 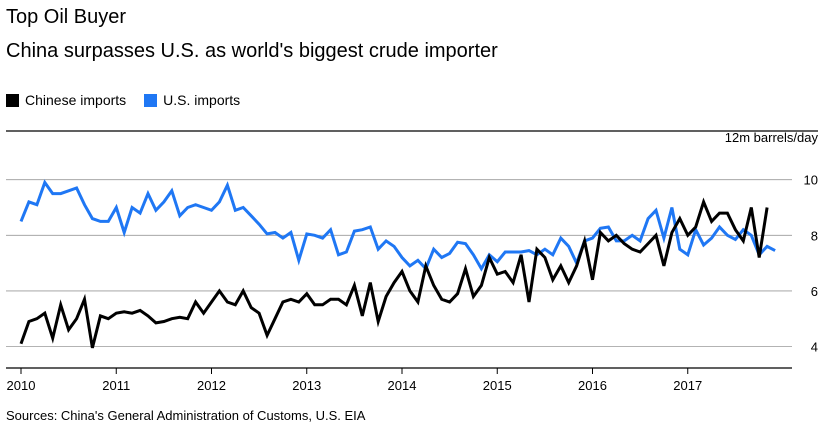 I want to click on x-tick-label: 2017, so click(x=687, y=385).